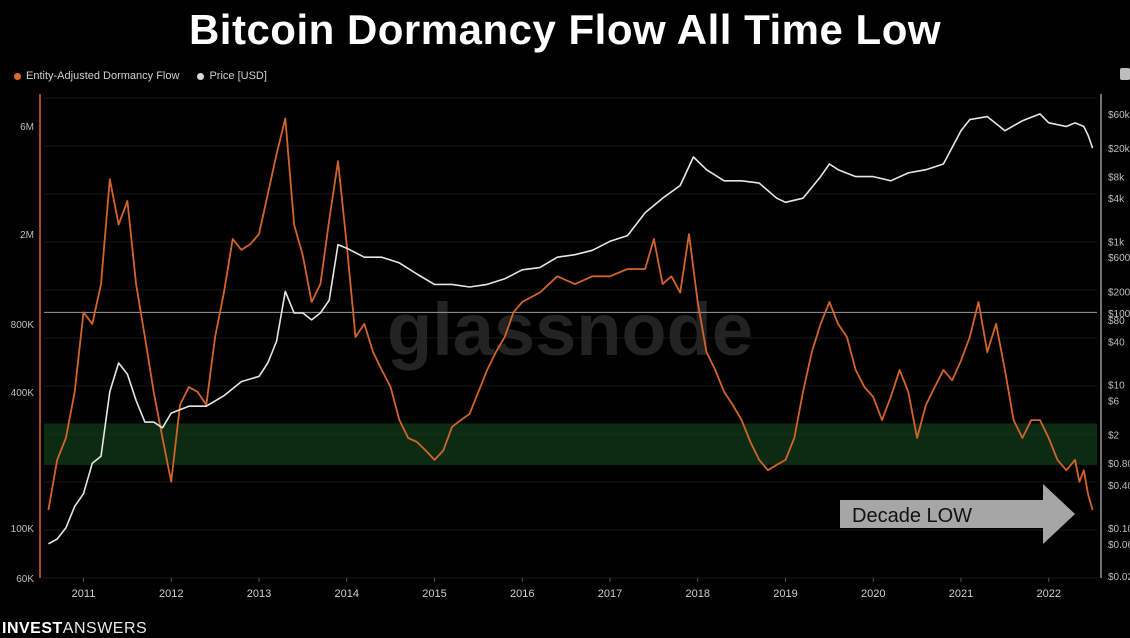 This screenshot has width=1130, height=638. I want to click on right-tick-label: $600, so click(1119, 258).